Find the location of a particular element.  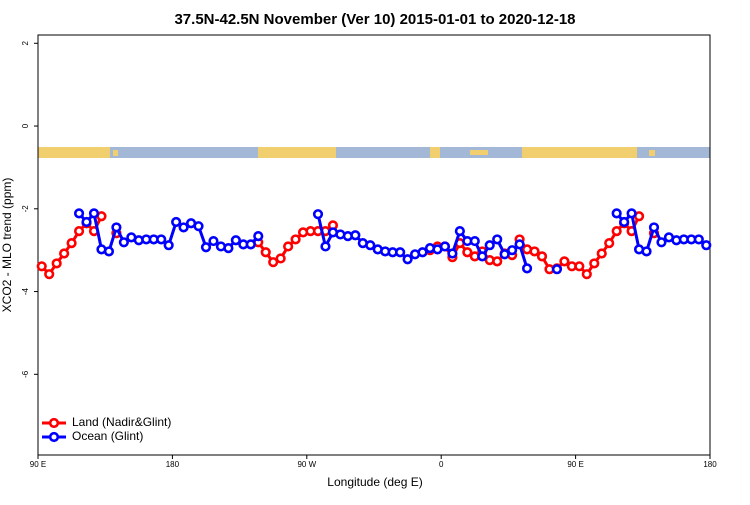

legend-label: Ocean (Glint) is located at coordinates (107, 436).